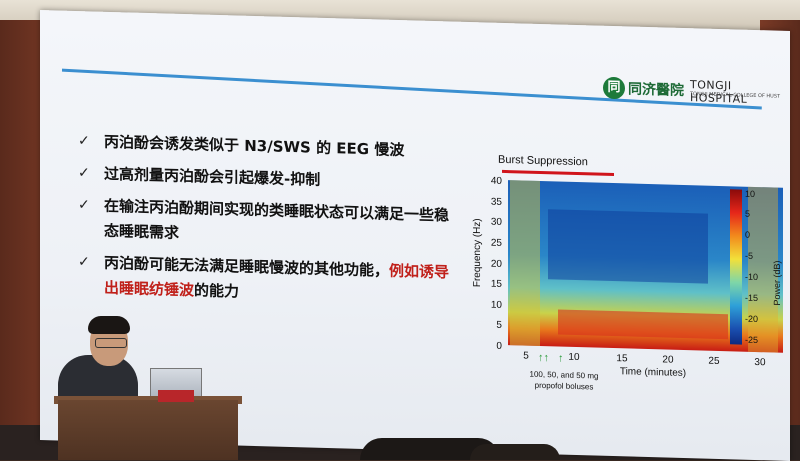 The width and height of the screenshot is (800, 461). Describe the element at coordinates (497, 264) in the screenshot. I see `y-tick: 20` at that location.